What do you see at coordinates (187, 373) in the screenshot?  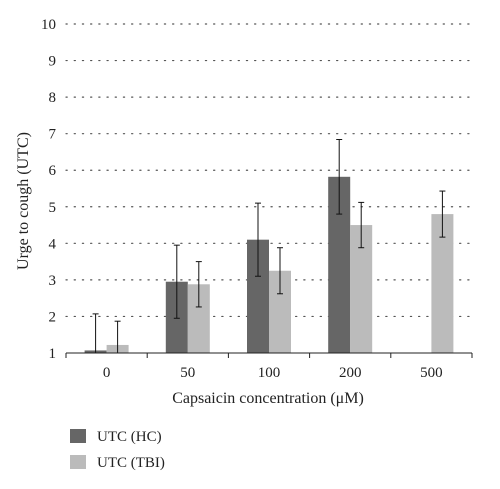 I see `x-tick-label: 50` at bounding box center [187, 373].